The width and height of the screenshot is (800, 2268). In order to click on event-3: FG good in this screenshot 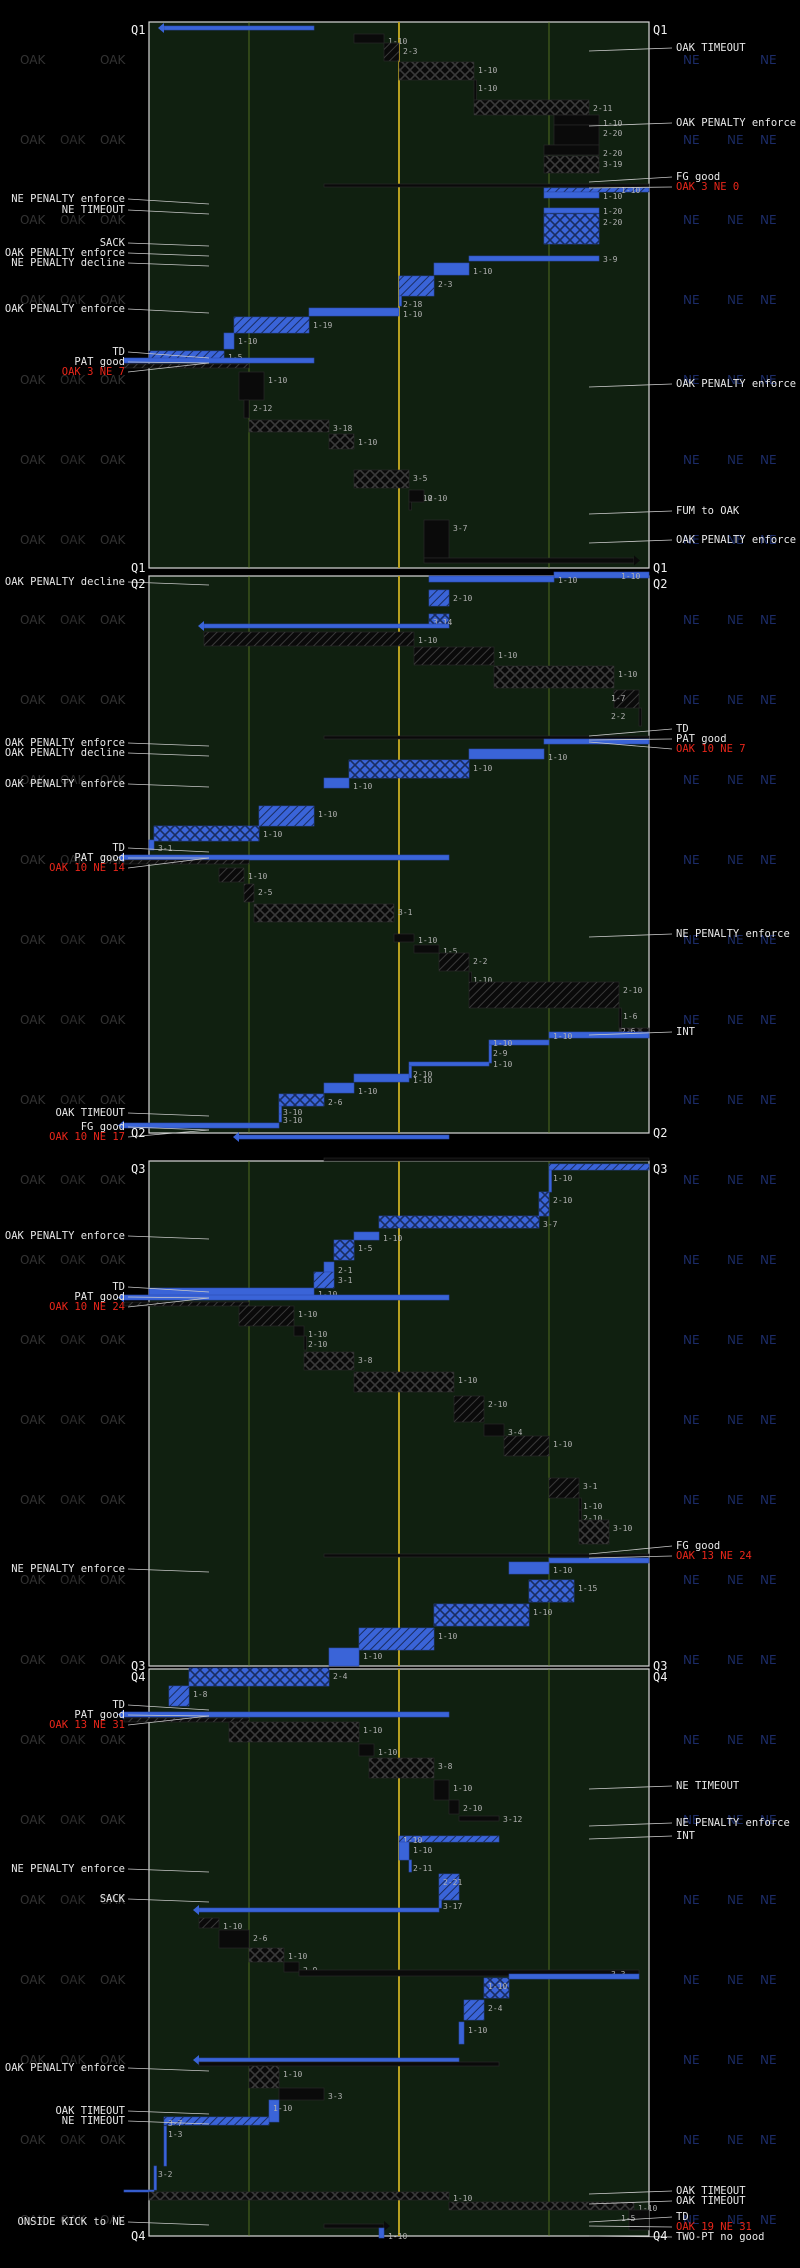, I will do `click(654, 177)`.